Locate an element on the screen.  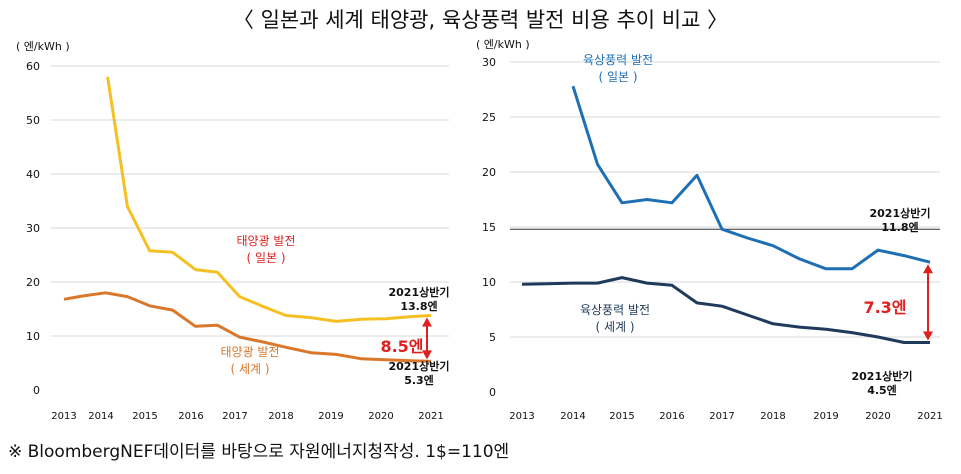
series-label-0-line-0: 태양광 발전 is located at coordinates (265, 241).